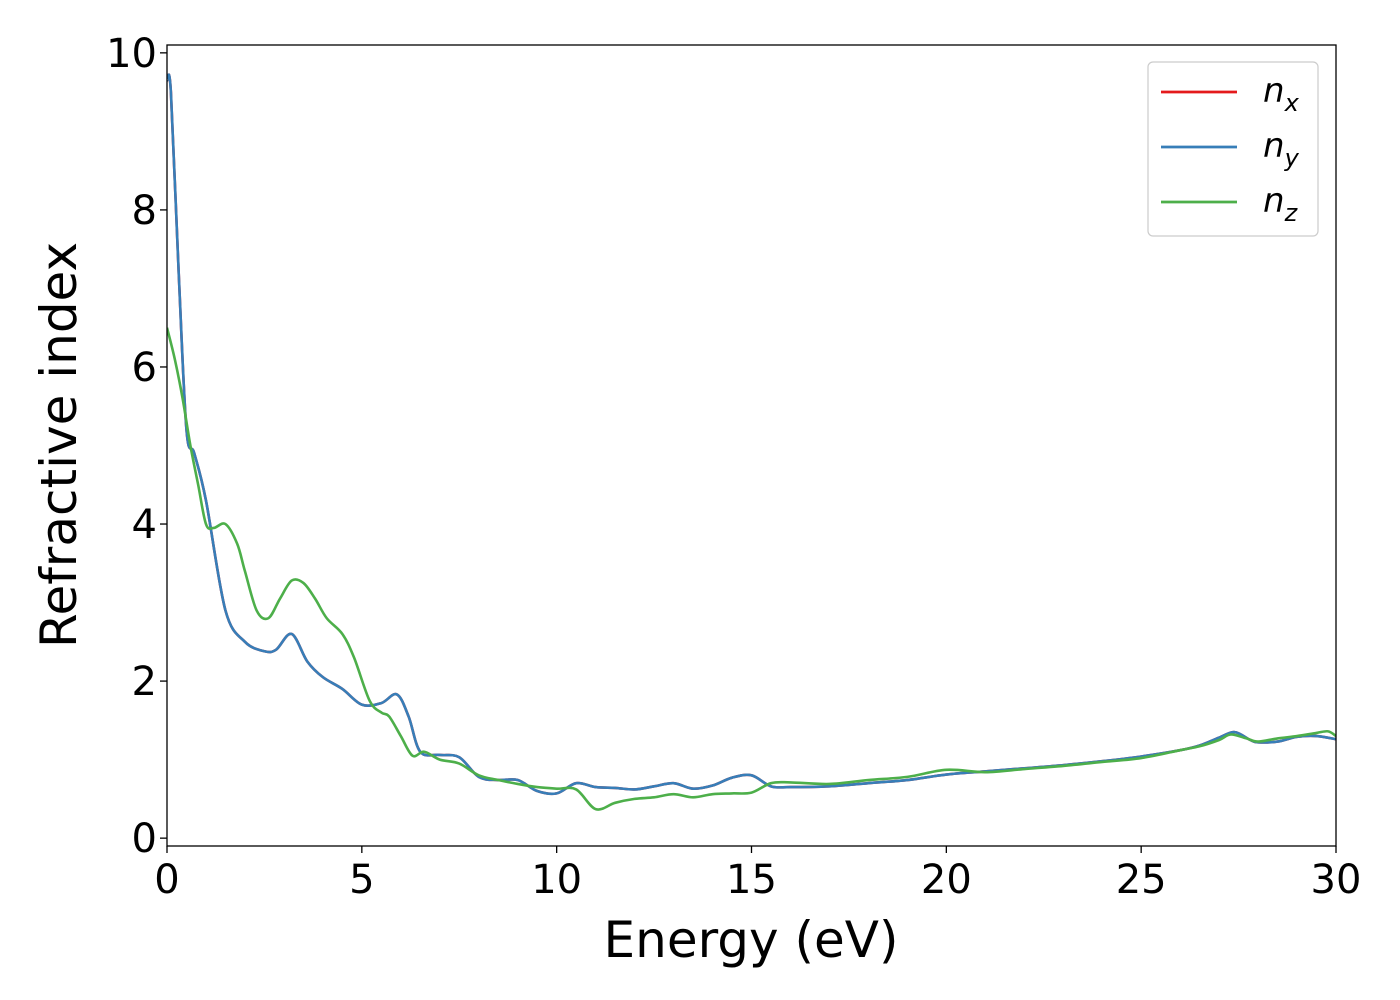  What do you see at coordinates (751, 940) in the screenshot?
I see `x-axis-label: Energy (eV)` at bounding box center [751, 940].